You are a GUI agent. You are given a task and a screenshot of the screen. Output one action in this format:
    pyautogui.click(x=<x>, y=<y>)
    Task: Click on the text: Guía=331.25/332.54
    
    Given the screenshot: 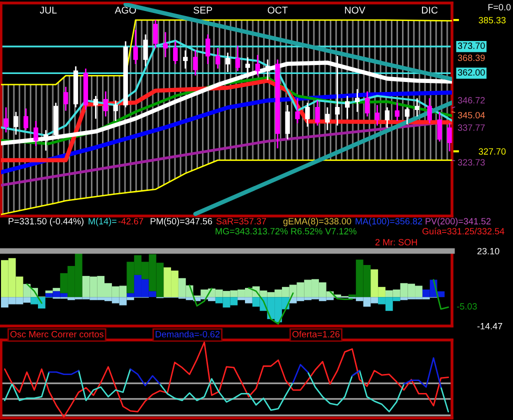 What is the action you would take?
    pyautogui.click(x=463, y=231)
    